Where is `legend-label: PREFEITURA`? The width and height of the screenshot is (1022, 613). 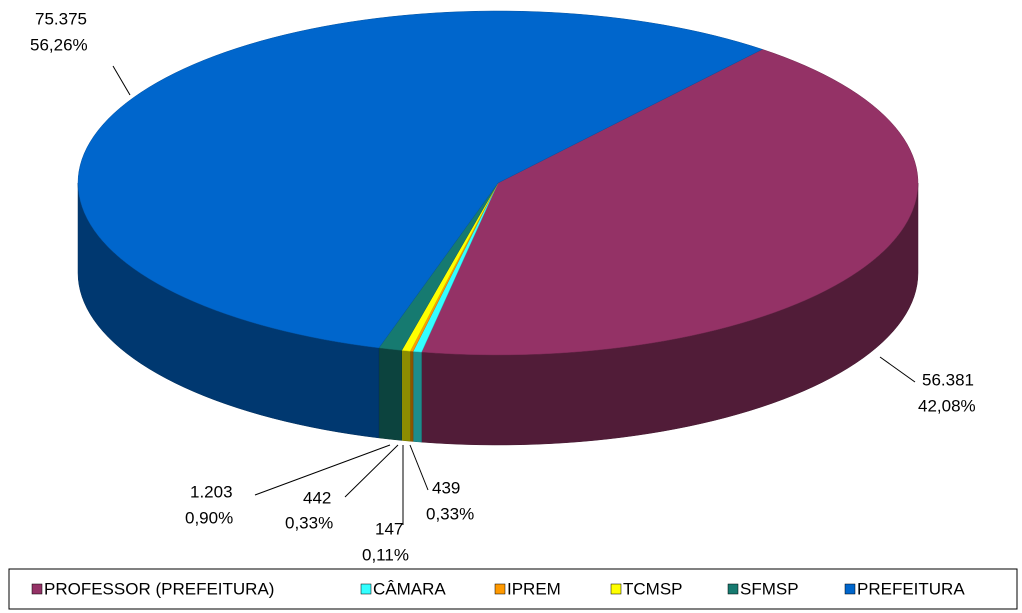
legend-label: PREFEITURA is located at coordinates (911, 588).